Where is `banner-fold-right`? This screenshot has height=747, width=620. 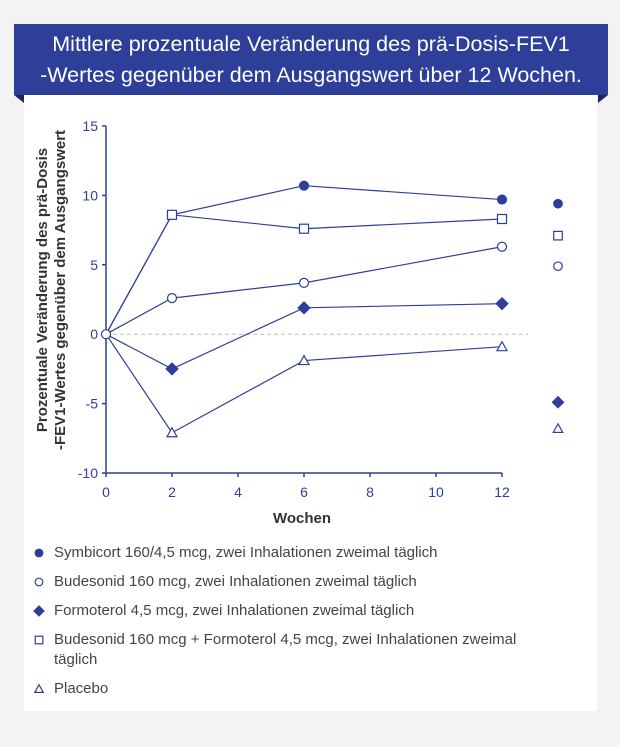 banner-fold-right is located at coordinates (603, 99).